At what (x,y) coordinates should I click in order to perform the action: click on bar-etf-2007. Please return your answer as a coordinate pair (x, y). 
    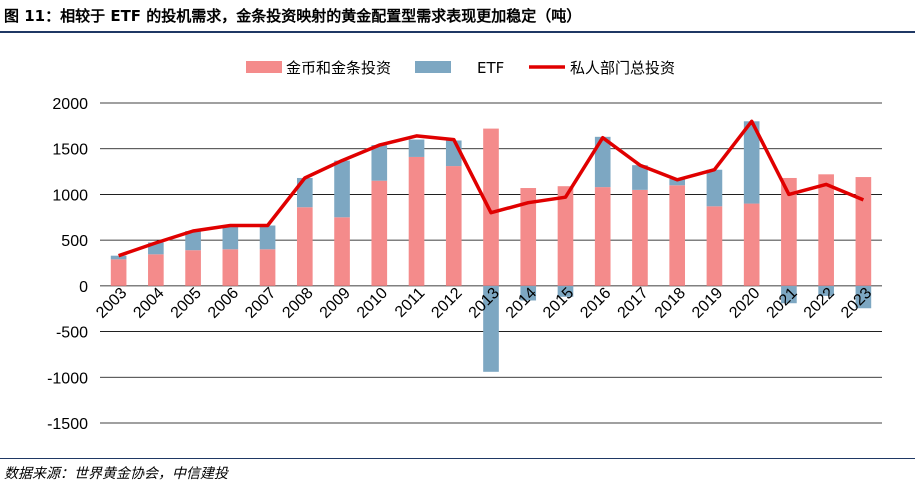
    Looking at the image, I should click on (267, 237).